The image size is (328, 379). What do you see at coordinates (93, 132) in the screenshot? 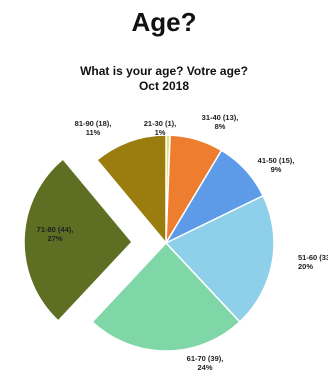
I see `slice-label-percent: 11%` at bounding box center [93, 132].